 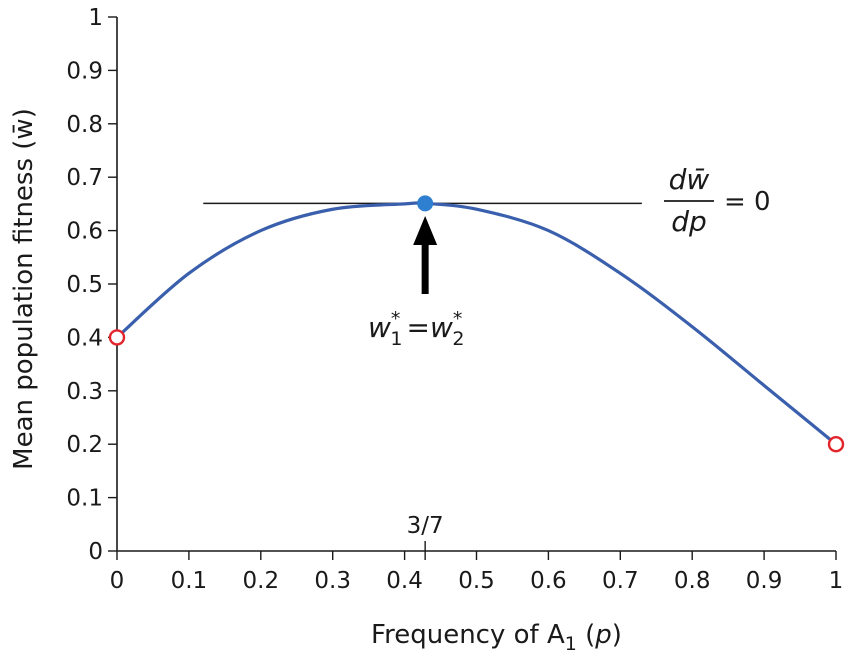 I want to click on equilibrium-label: w* 1 =w* 2, so click(x=416, y=329).